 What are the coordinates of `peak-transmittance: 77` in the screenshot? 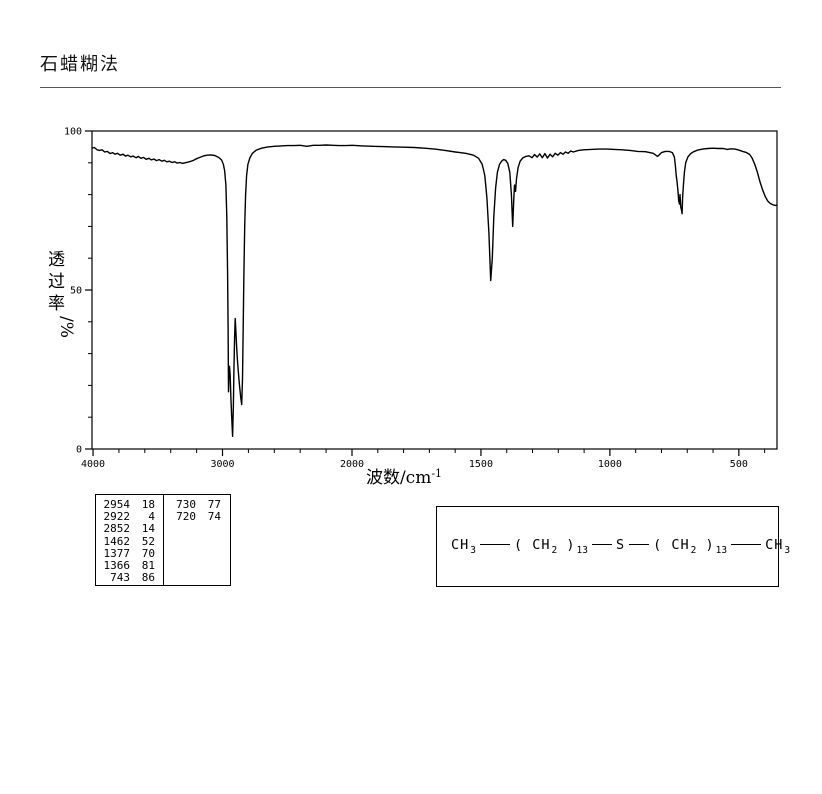 It's located at (214, 504).